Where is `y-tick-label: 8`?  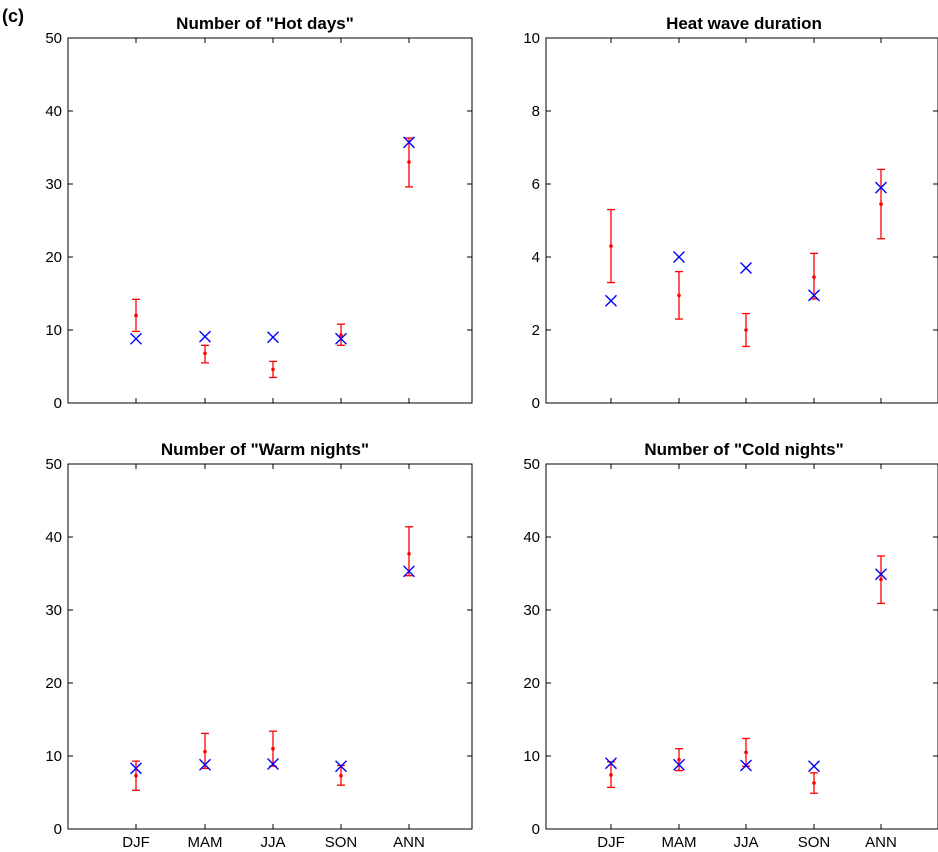
y-tick-label: 8 is located at coordinates (536, 111).